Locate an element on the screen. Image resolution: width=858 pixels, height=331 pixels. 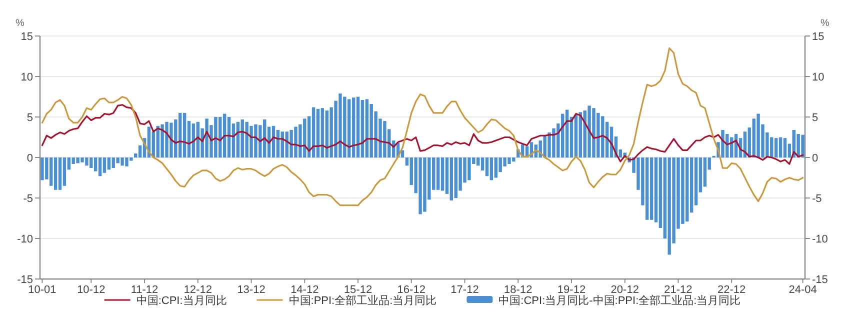
y2-tick-label: 0 is located at coordinates (815, 158).